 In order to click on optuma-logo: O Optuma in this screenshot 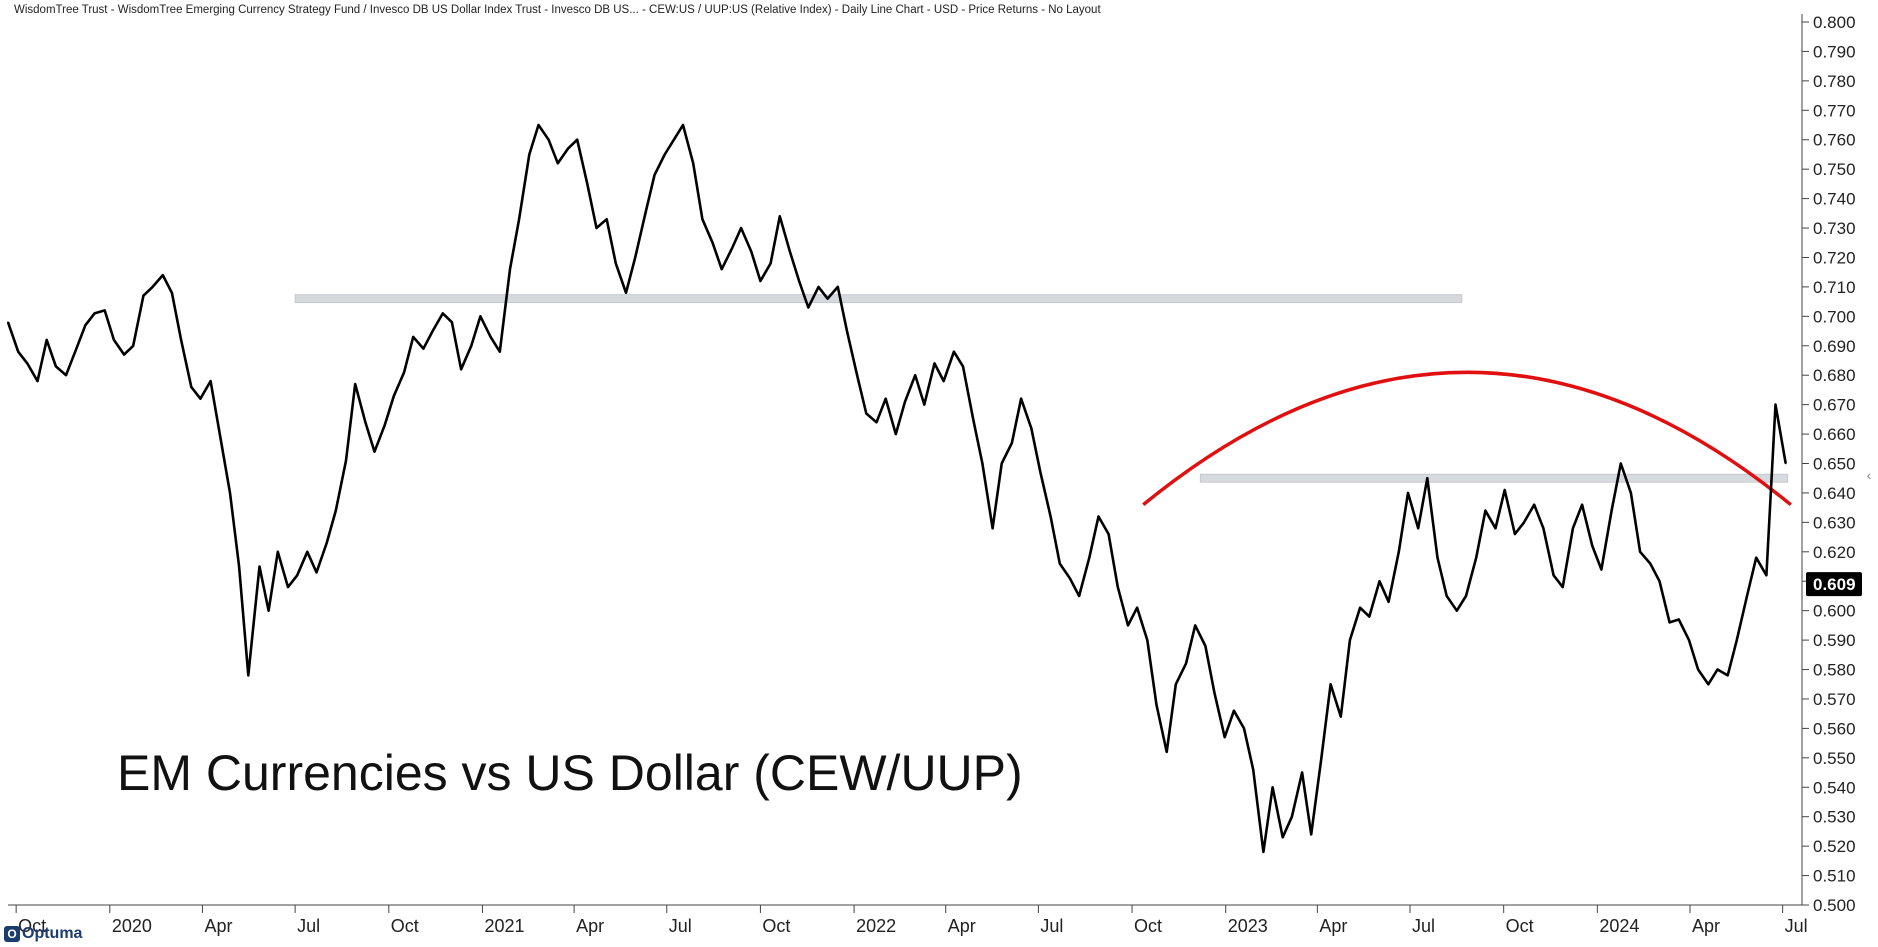, I will do `click(43, 934)`.